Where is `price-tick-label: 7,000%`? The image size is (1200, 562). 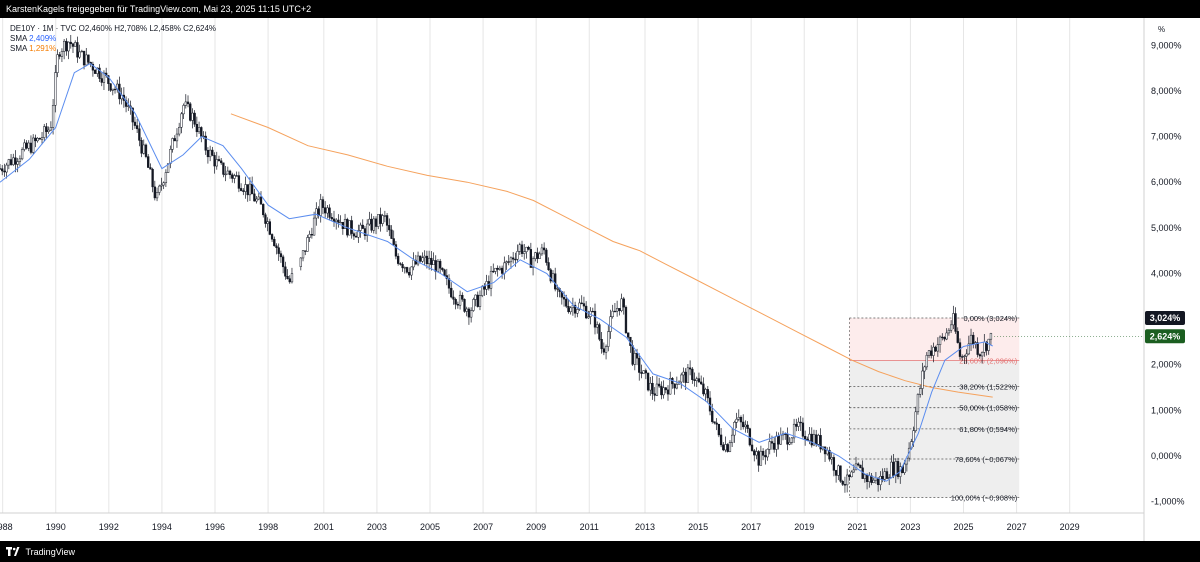
price-tick-label: 7,000% is located at coordinates (1166, 137).